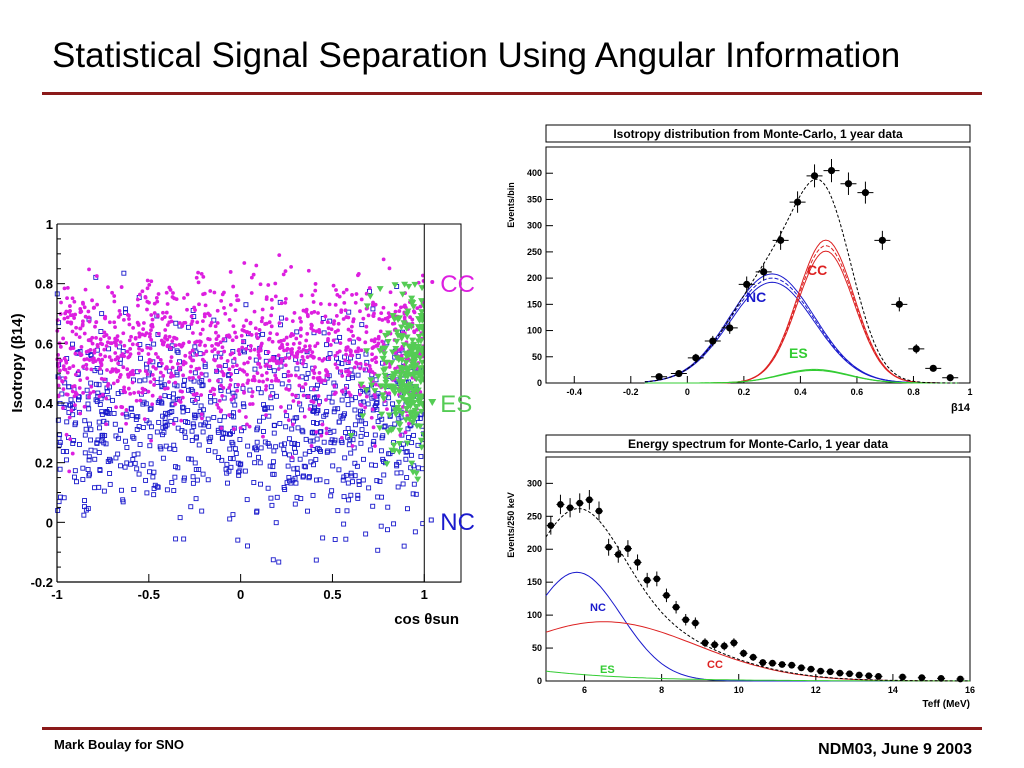 This screenshot has width=1024, height=768. Describe the element at coordinates (916, 349) in the screenshot. I see `iso-data-point` at that location.